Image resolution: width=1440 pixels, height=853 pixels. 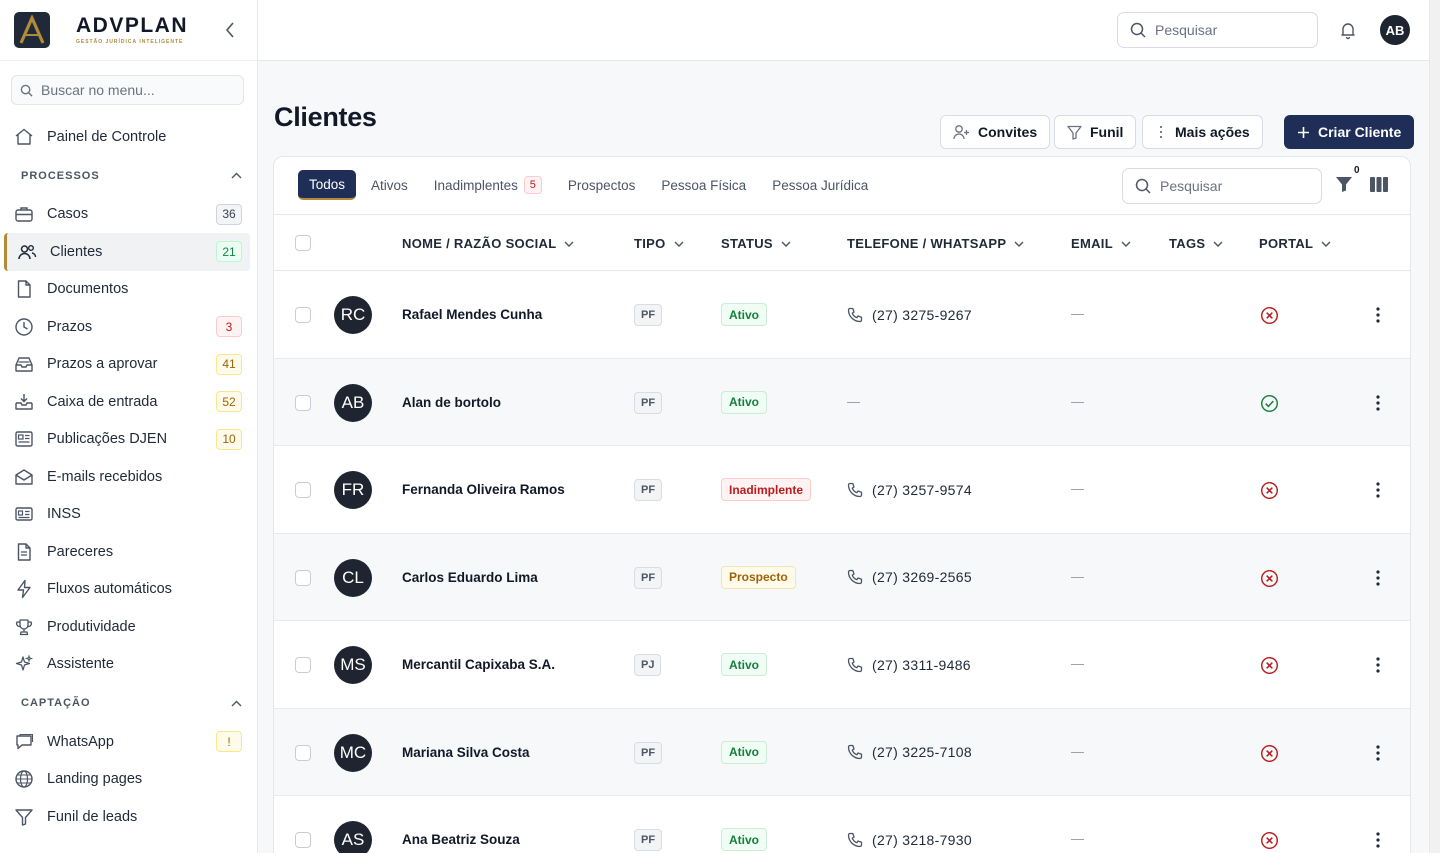 What do you see at coordinates (488, 243) in the screenshot?
I see `column-header-nome-razao-social: NOME / RAZÃO SOCIAL` at bounding box center [488, 243].